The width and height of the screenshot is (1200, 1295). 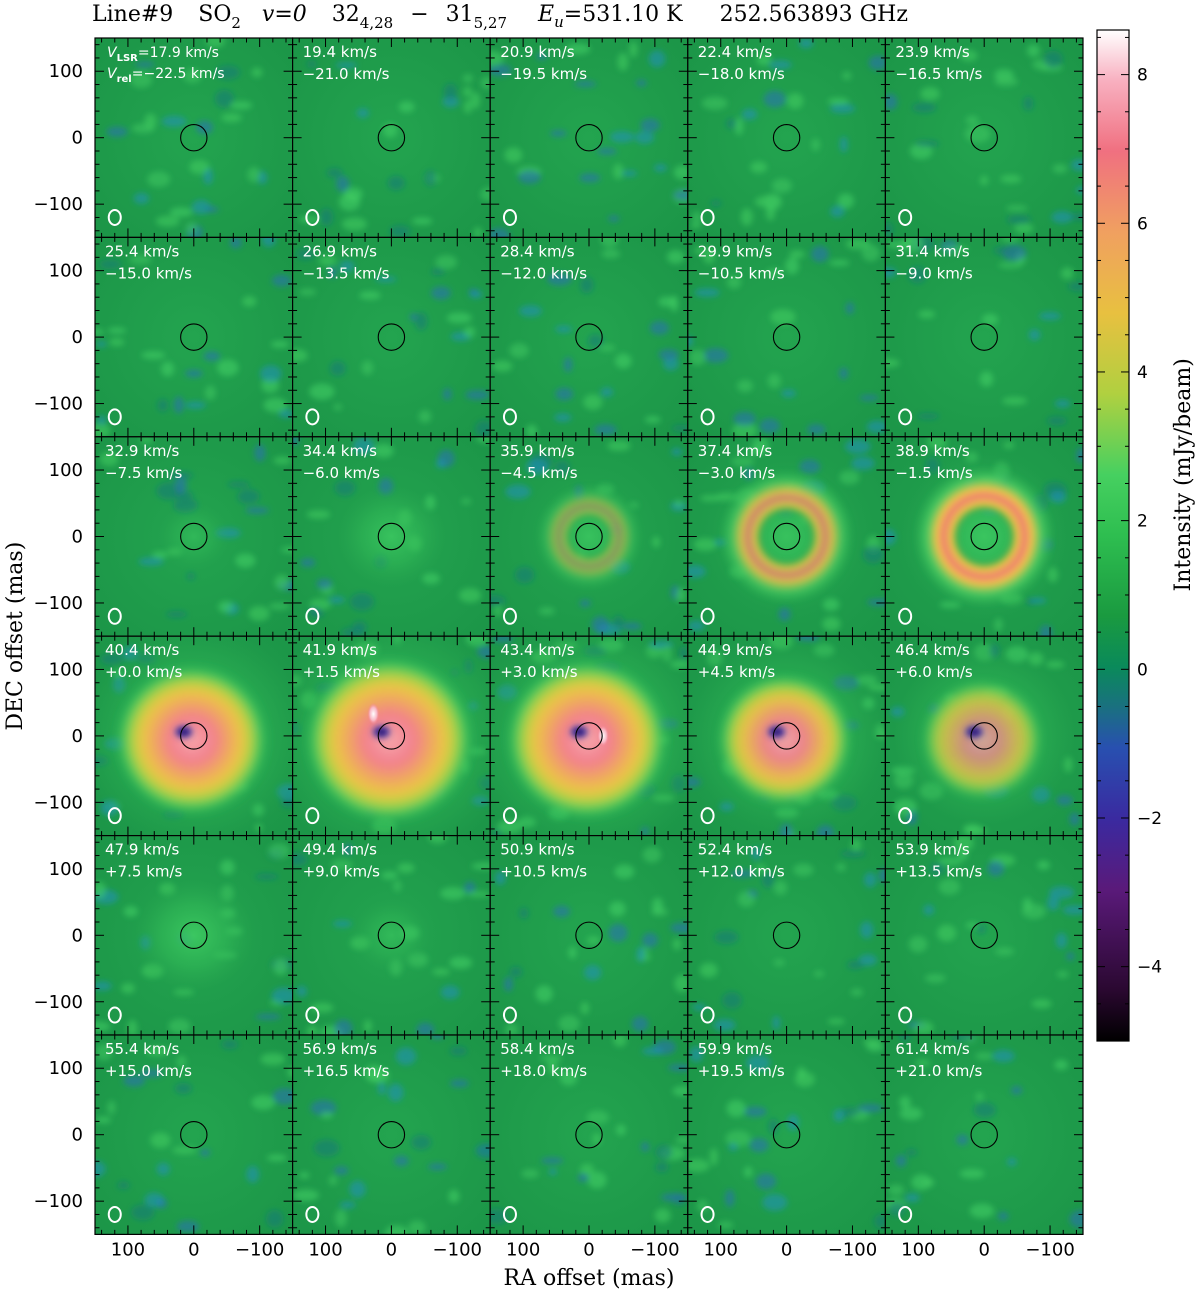 I want to click on x-tick-label: 0, so click(x=193, y=1249).